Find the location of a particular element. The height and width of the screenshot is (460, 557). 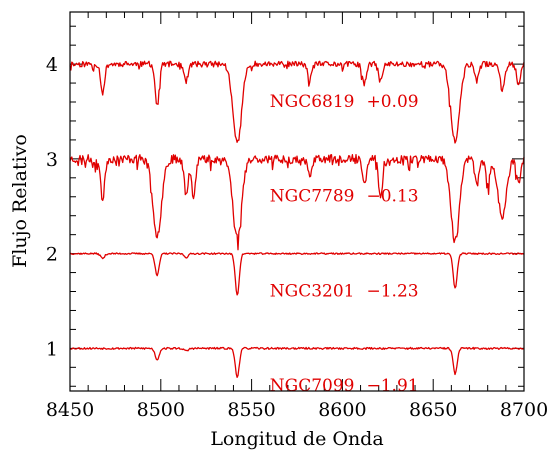

label-ngc7789: NGC7789 −0.13 is located at coordinates (344, 197).